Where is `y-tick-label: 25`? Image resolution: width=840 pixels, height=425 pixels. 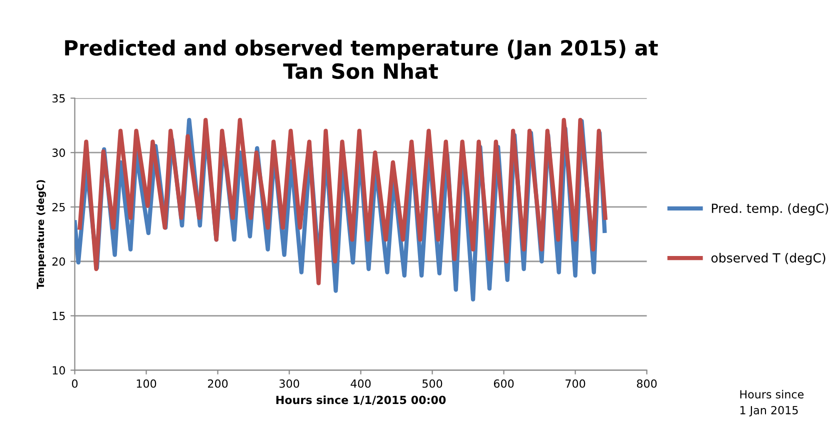
y-tick-label: 25 is located at coordinates (58, 207).